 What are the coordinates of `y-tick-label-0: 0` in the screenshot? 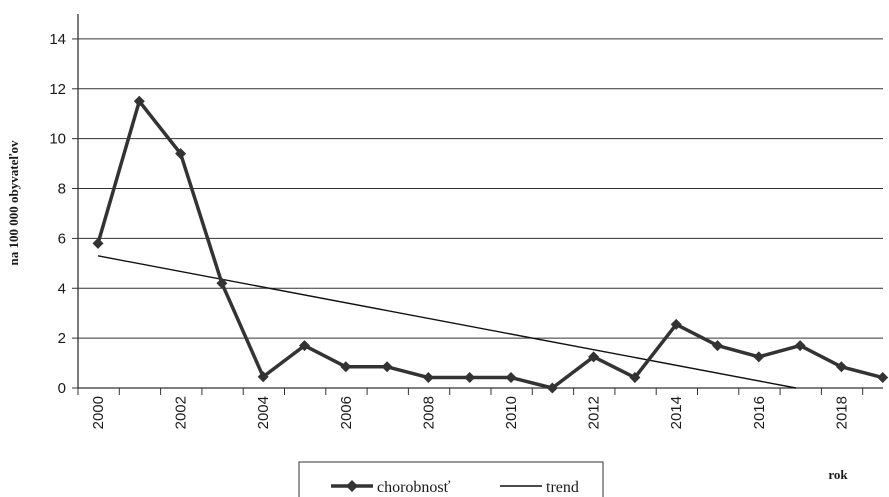 It's located at (62, 388).